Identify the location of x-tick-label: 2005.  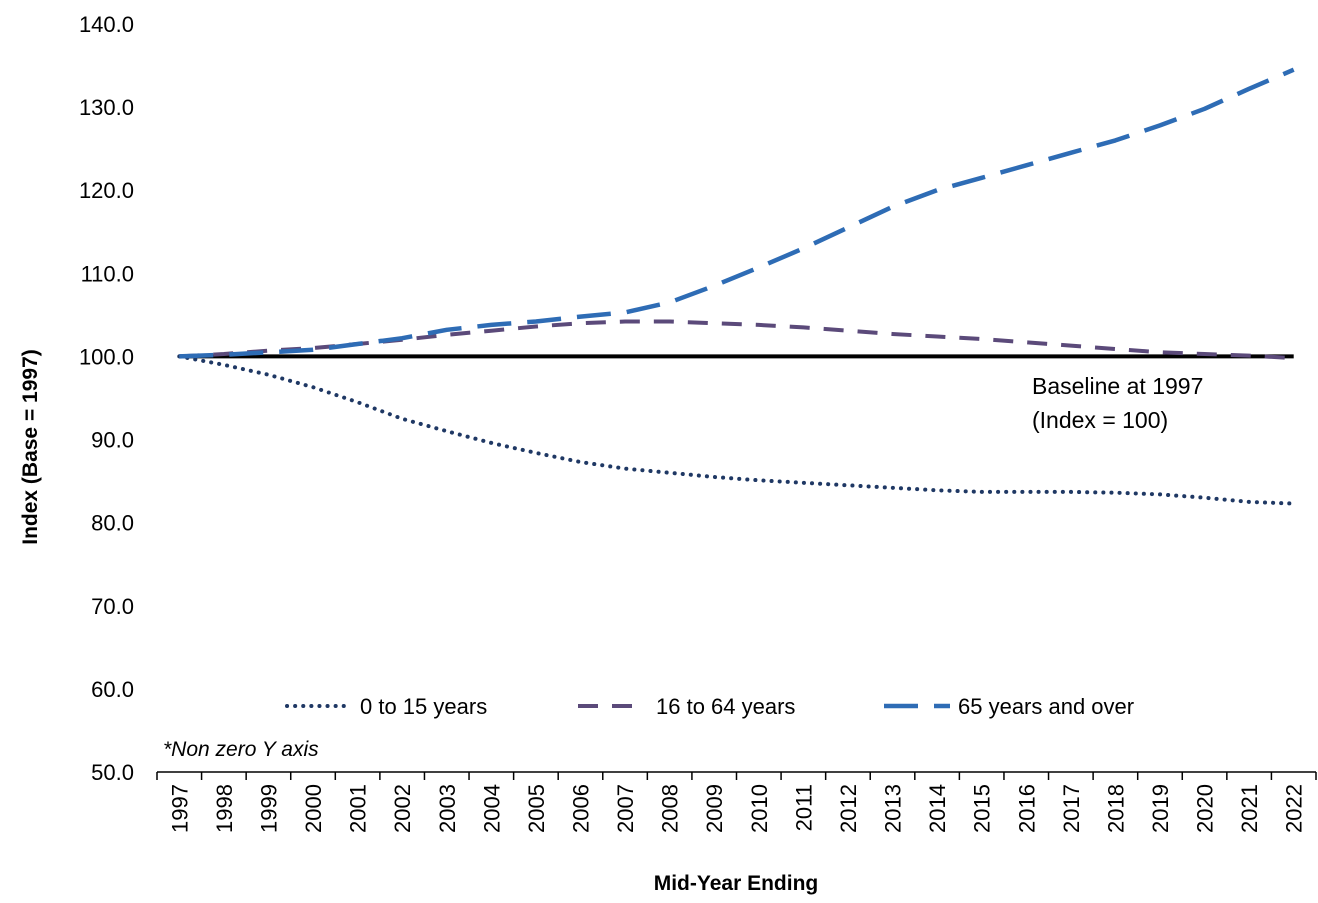
(536, 808).